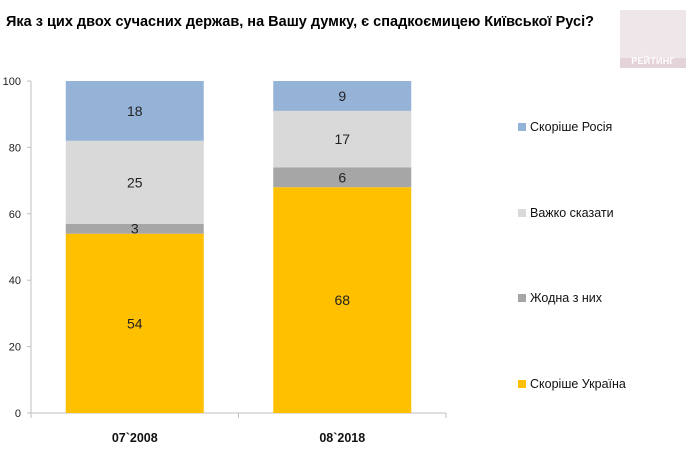  I want to click on data-label: 68, so click(342, 300).